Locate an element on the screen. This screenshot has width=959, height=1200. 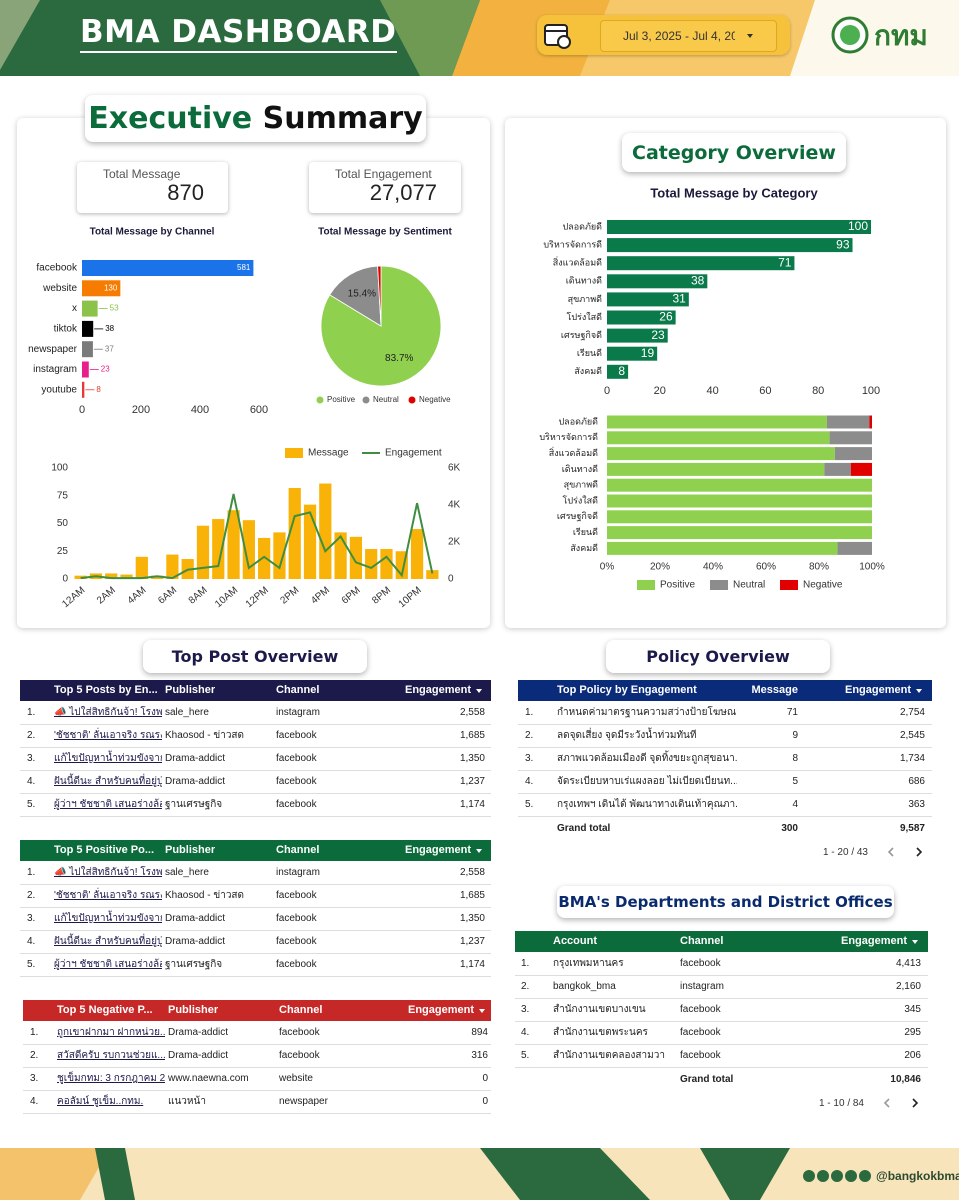
header-background is located at coordinates (479, 38).